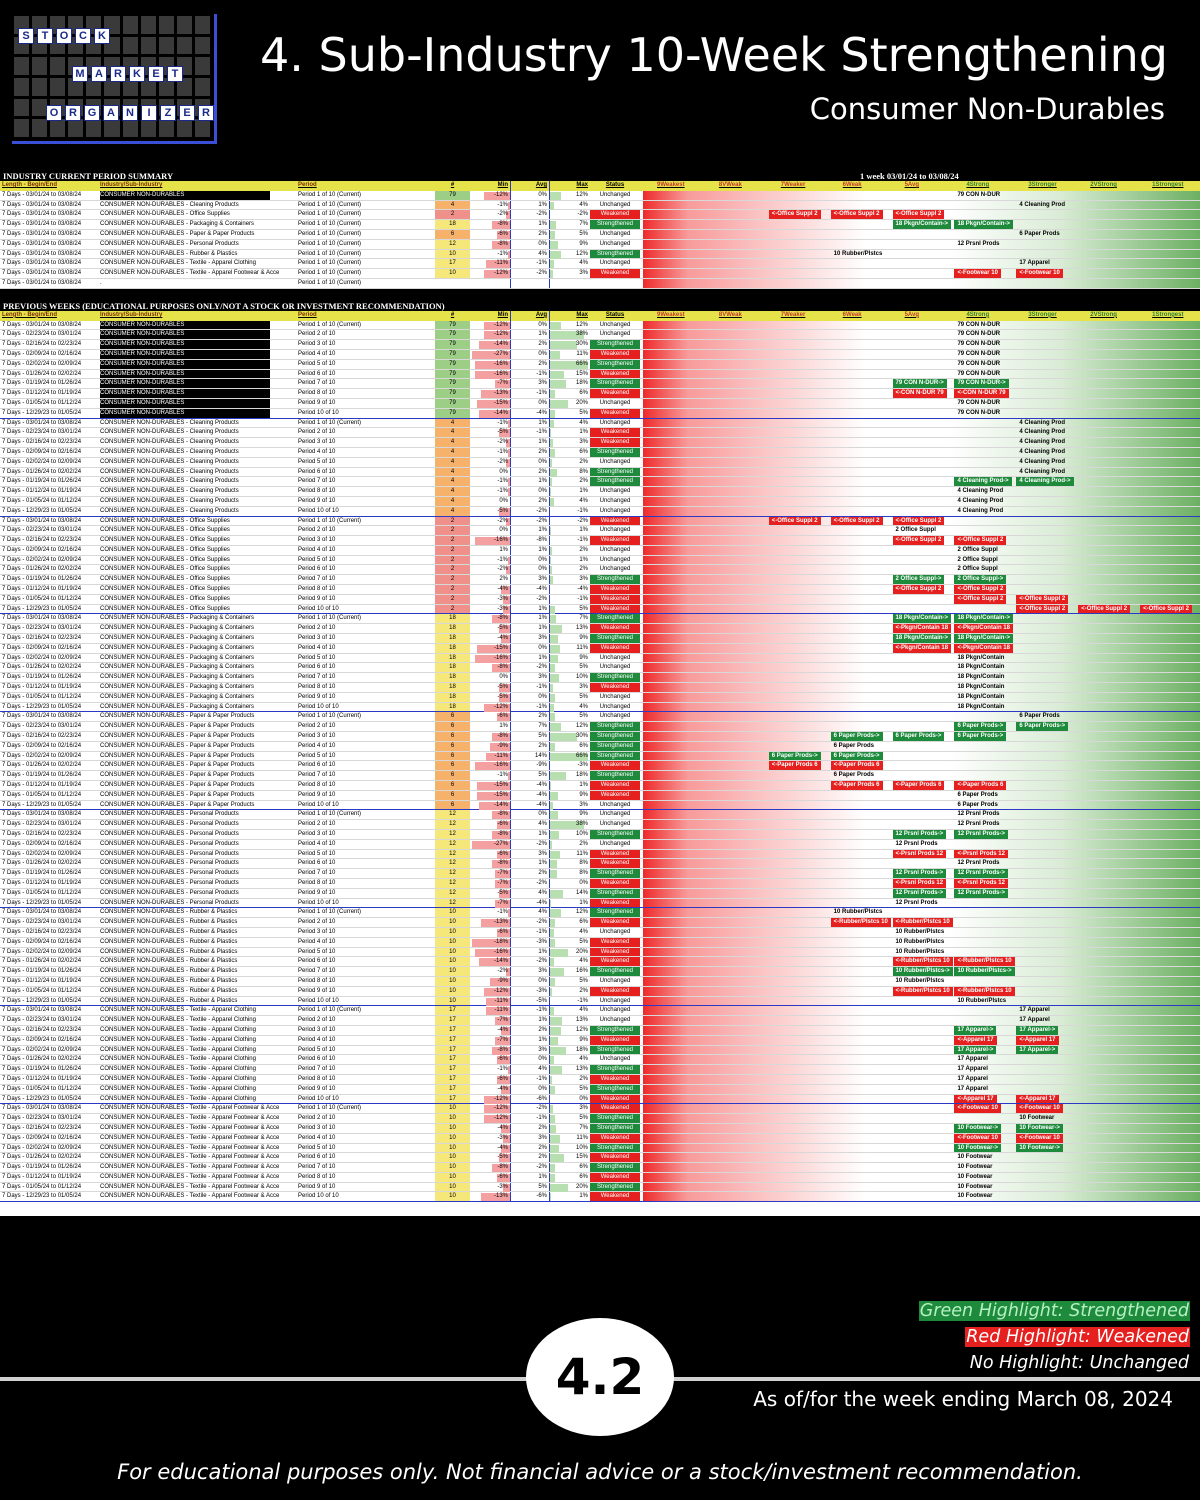 This screenshot has height=1500, width=1200. What do you see at coordinates (581, 726) in the screenshot?
I see `max-value: 12%` at bounding box center [581, 726].